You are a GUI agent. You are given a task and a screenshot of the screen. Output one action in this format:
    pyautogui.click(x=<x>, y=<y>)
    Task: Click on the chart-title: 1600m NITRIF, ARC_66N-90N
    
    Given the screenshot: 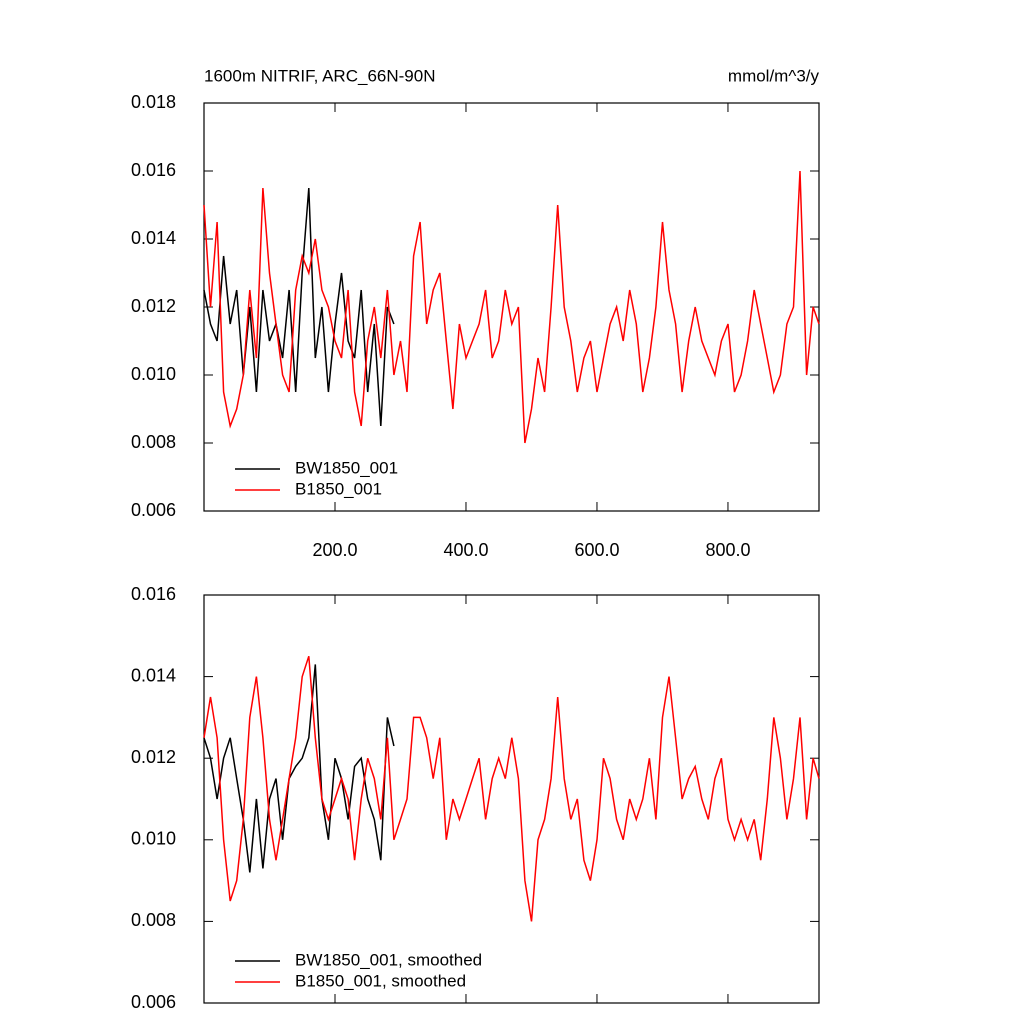 What is the action you would take?
    pyautogui.click(x=319, y=75)
    